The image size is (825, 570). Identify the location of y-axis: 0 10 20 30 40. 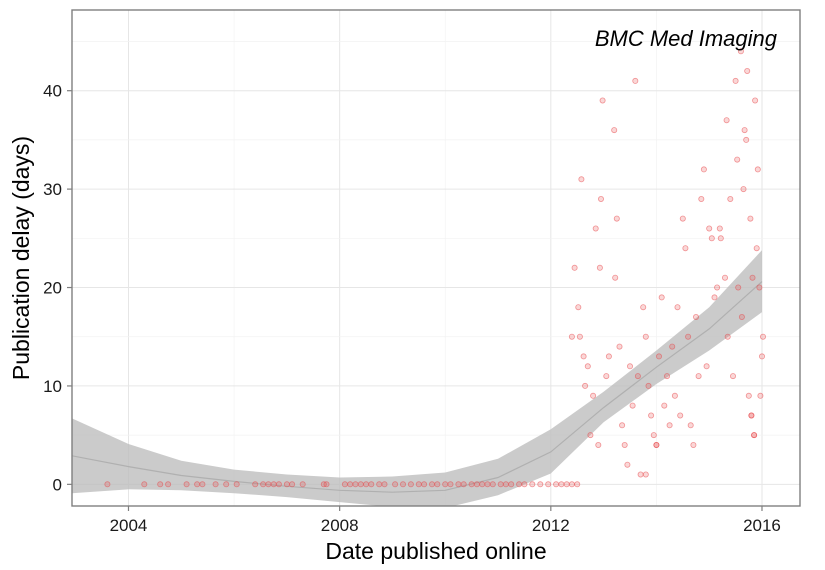
(57, 288).